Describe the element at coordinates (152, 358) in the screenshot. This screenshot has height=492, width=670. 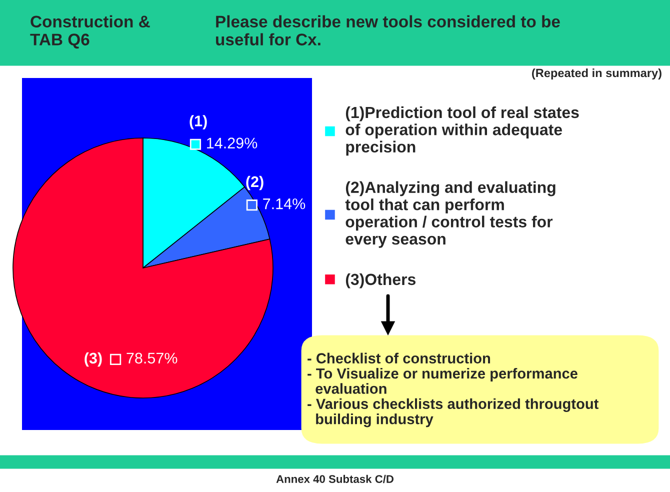
I see `data-label: 78.57%` at that location.